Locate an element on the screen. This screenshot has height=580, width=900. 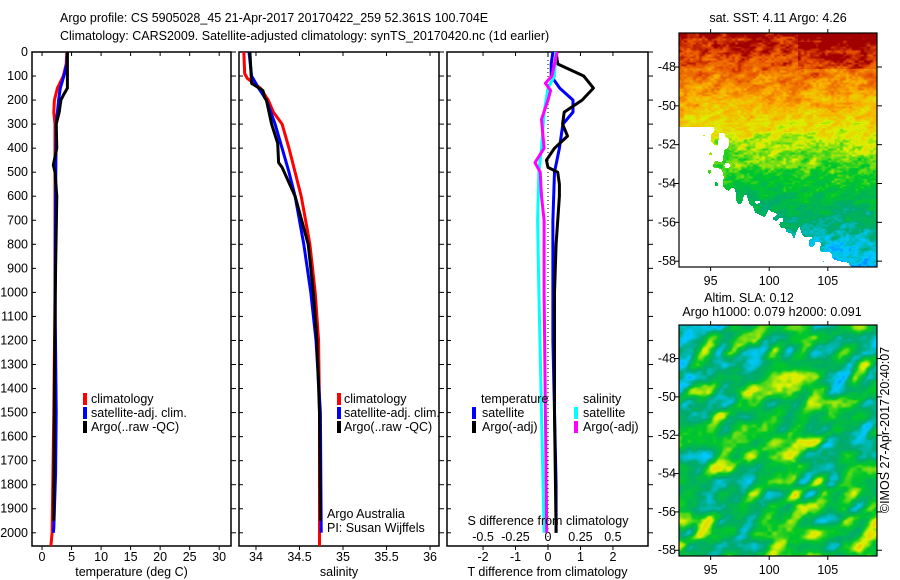
y-tick-label: 1800 is located at coordinates (14, 485).